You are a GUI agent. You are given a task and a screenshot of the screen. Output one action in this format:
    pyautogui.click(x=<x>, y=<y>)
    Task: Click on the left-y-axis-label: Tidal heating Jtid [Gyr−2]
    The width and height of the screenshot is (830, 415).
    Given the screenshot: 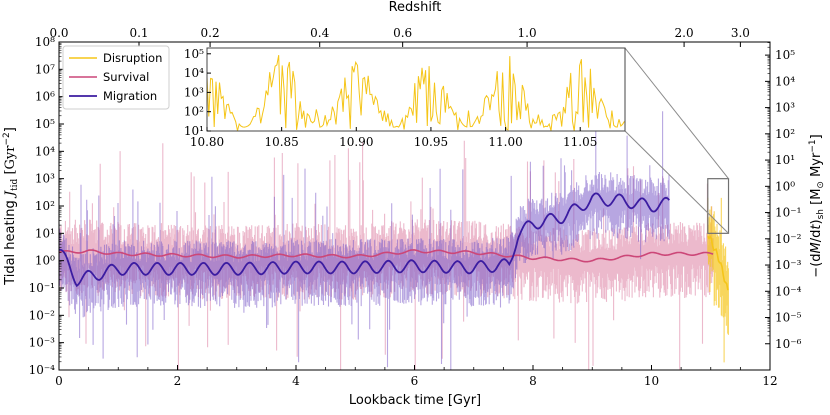 What is the action you would take?
    pyautogui.click(x=11, y=206)
    